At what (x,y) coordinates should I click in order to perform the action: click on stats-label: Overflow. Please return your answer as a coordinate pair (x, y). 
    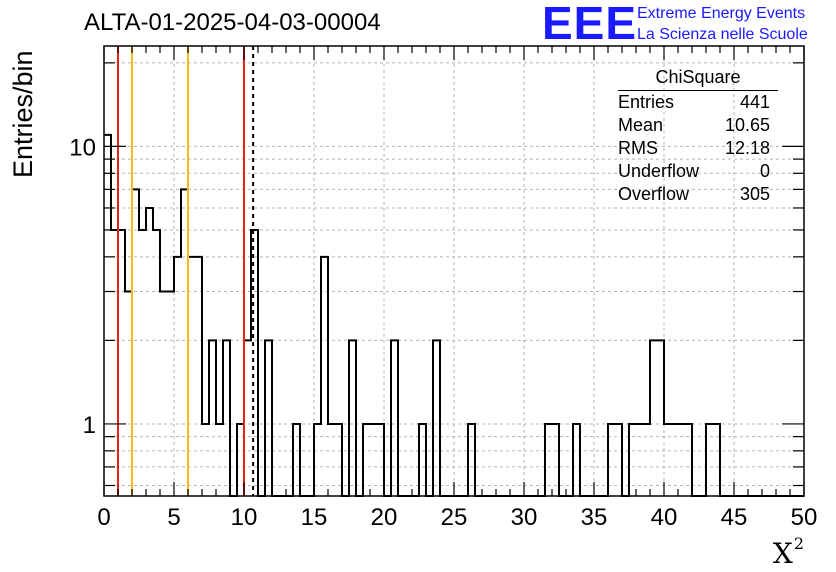
    Looking at the image, I should click on (654, 194).